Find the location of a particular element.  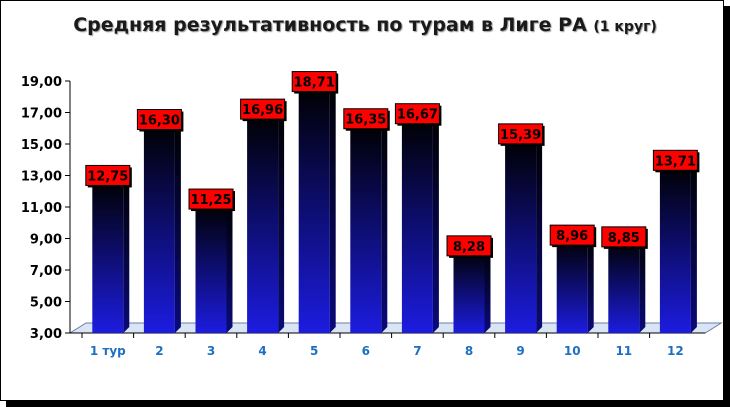

data-label-text: 13,71 is located at coordinates (675, 161).